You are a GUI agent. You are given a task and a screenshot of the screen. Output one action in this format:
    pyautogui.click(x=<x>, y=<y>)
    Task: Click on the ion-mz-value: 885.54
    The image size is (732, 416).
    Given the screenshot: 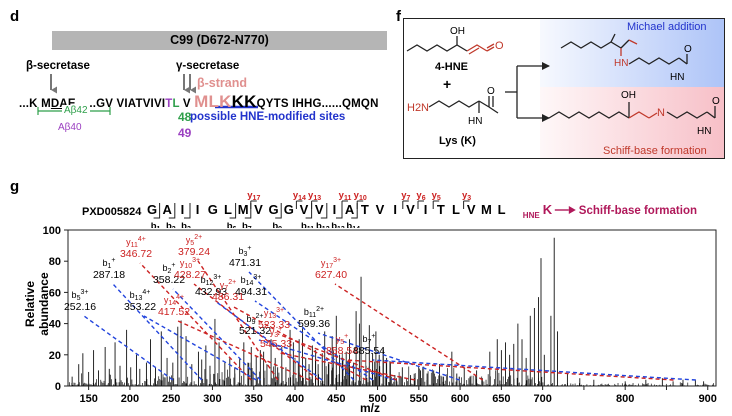 What is the action you would take?
    pyautogui.click(x=369, y=351)
    